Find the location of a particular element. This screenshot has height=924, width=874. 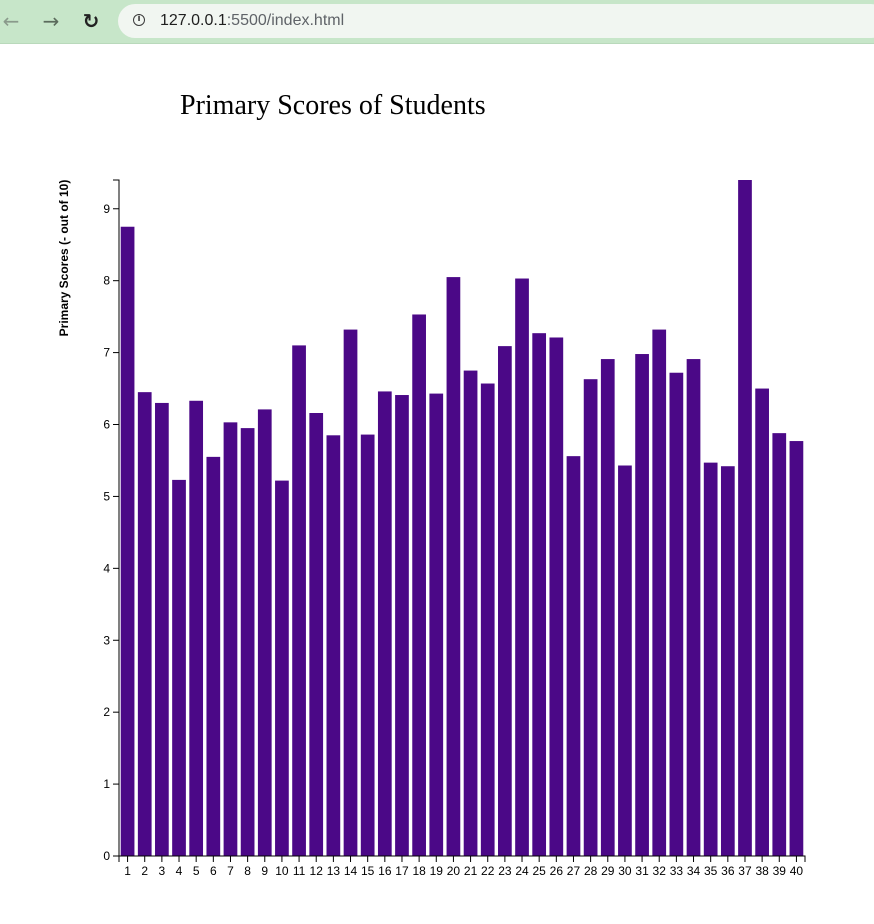

x-tick-label: 34 is located at coordinates (694, 871).